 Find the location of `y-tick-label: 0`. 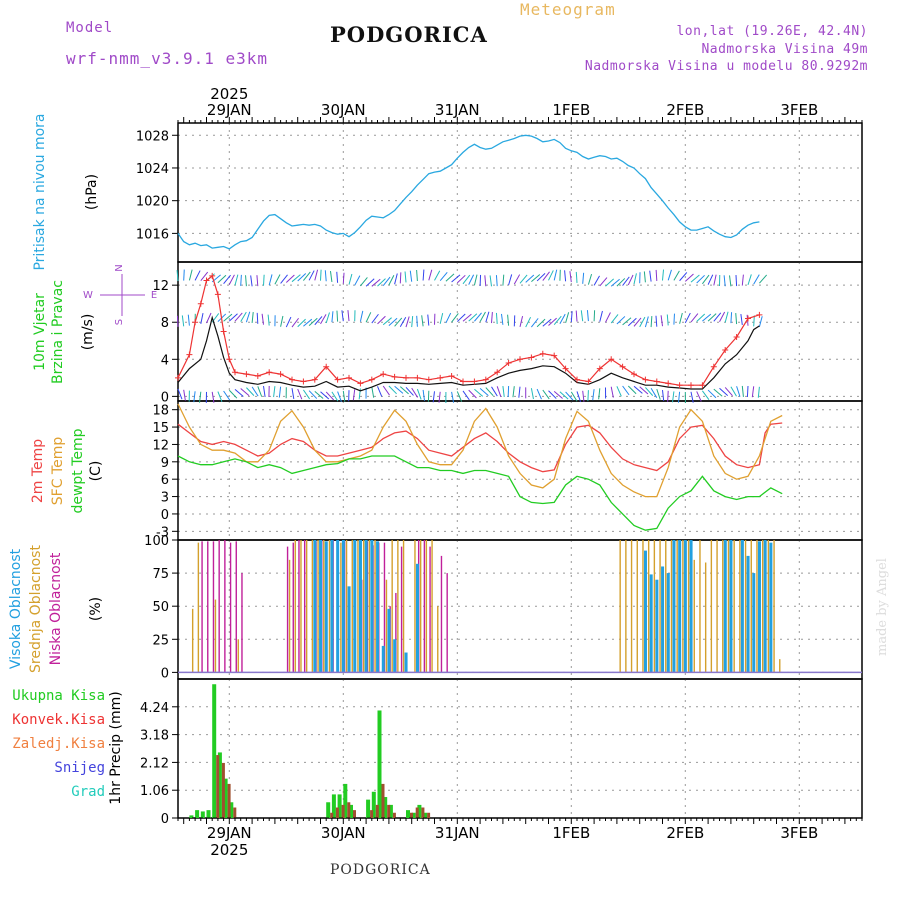

y-tick-label: 0 is located at coordinates (165, 397).